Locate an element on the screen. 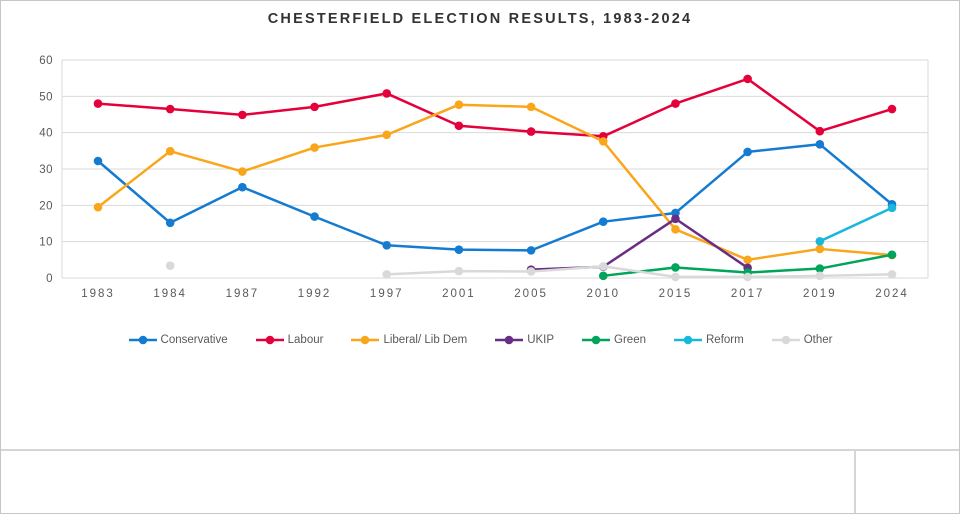  y-tick-label: 20 is located at coordinates (46, 206).